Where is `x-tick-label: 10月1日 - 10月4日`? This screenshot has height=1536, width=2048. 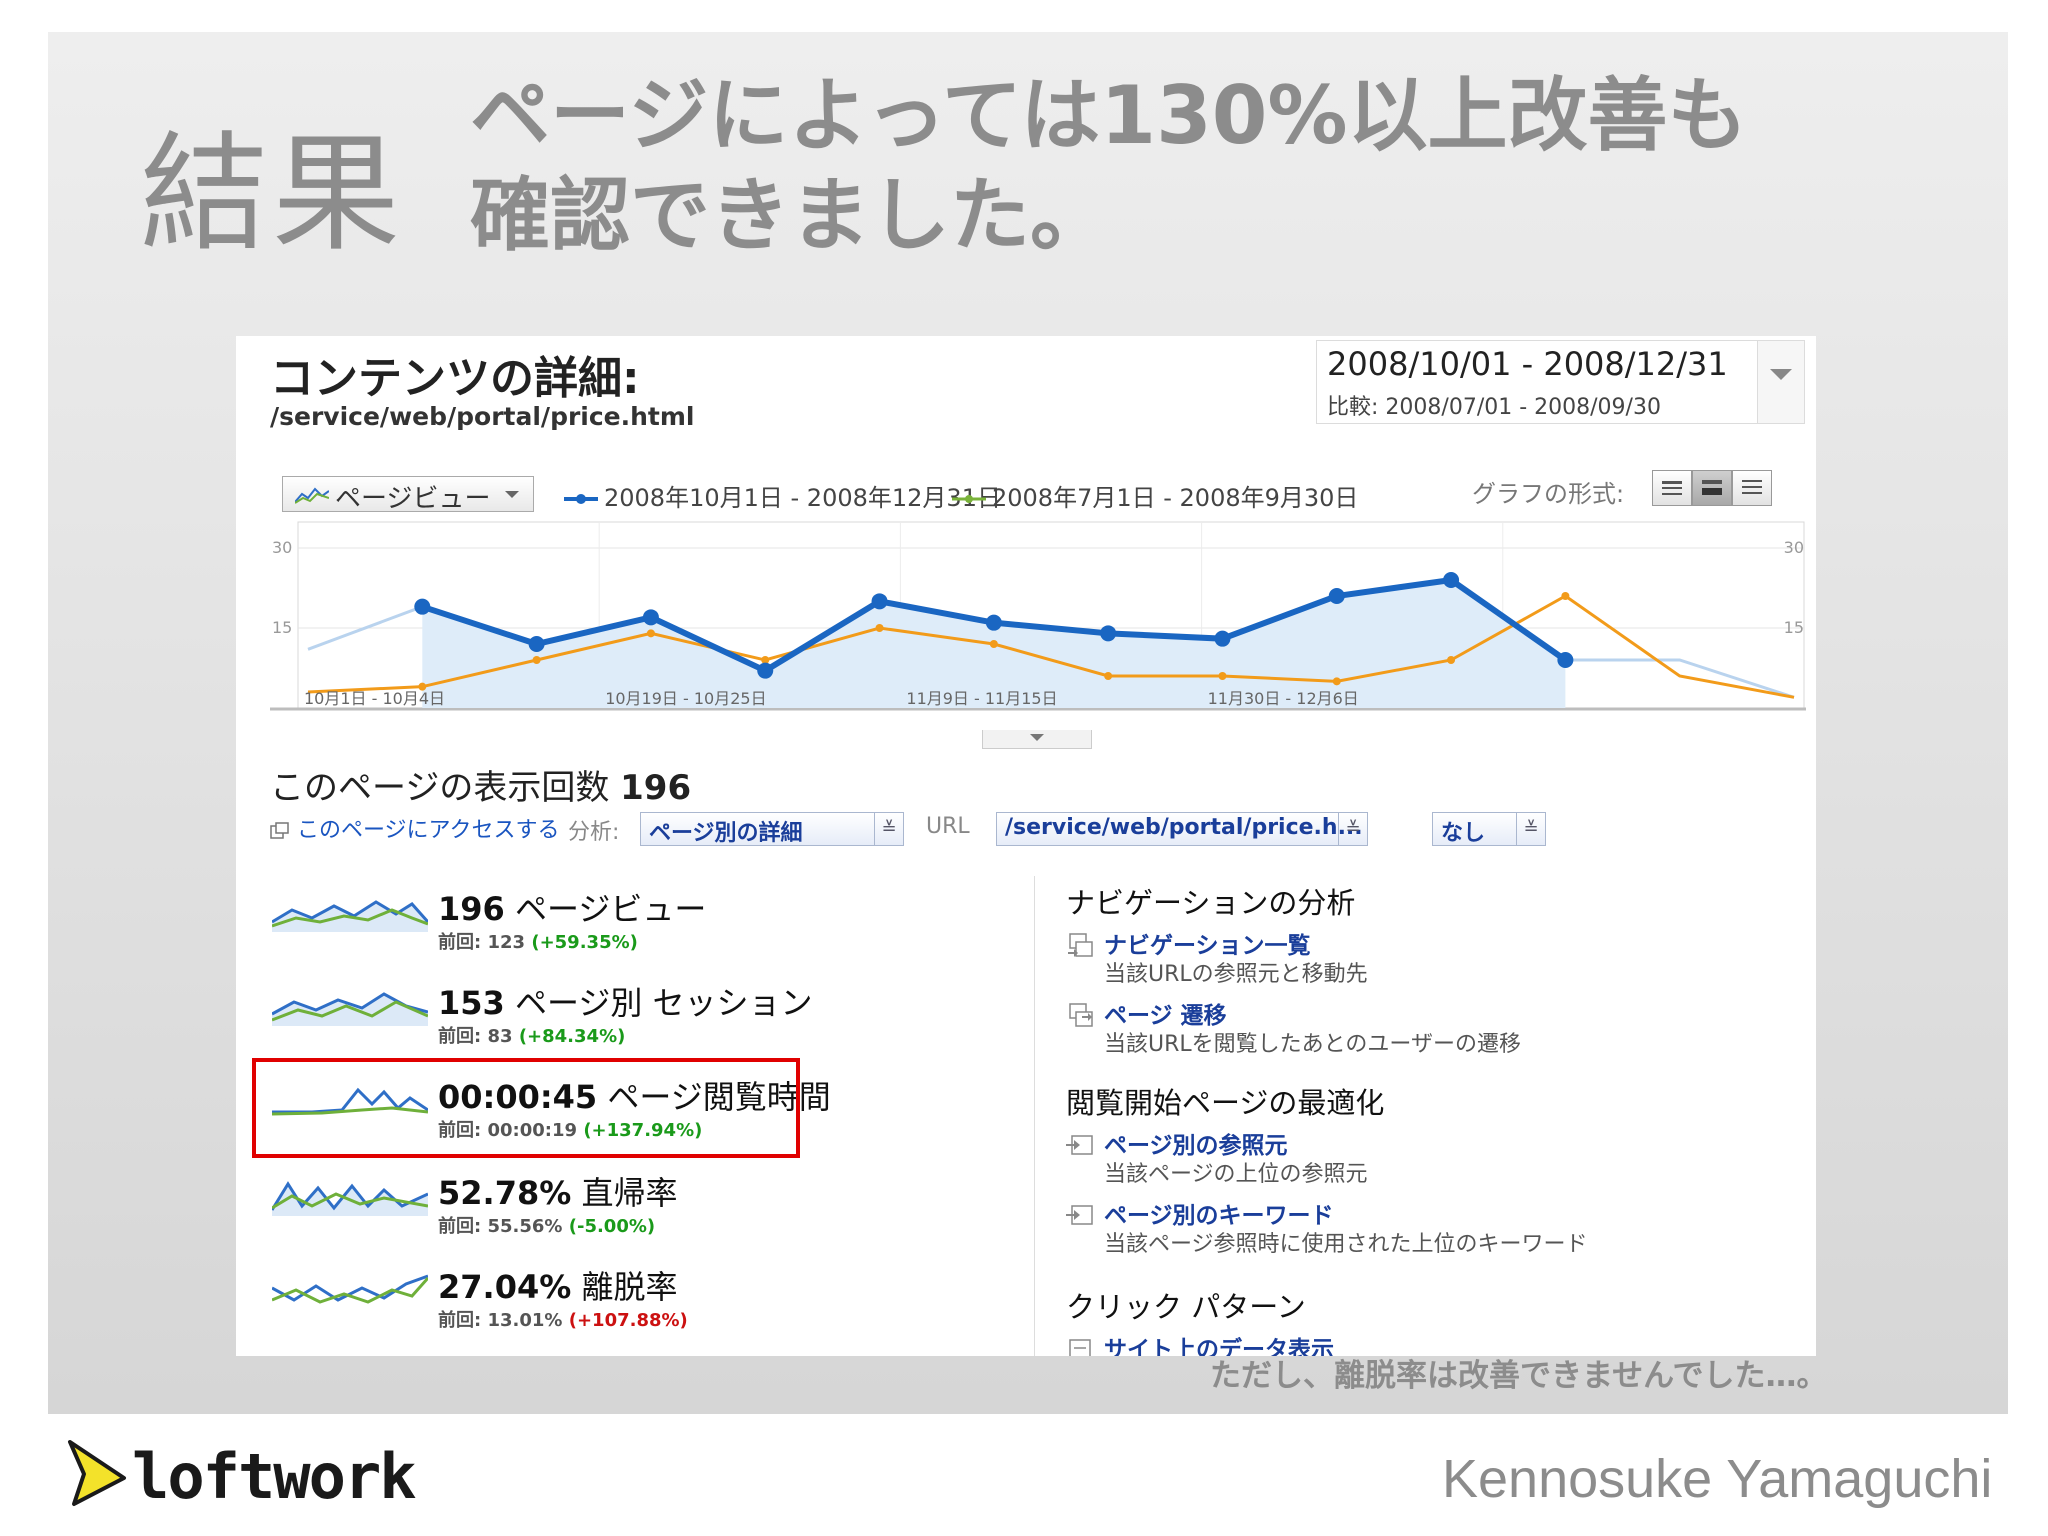 x-tick-label: 10月1日 - 10月4日 is located at coordinates (374, 698).